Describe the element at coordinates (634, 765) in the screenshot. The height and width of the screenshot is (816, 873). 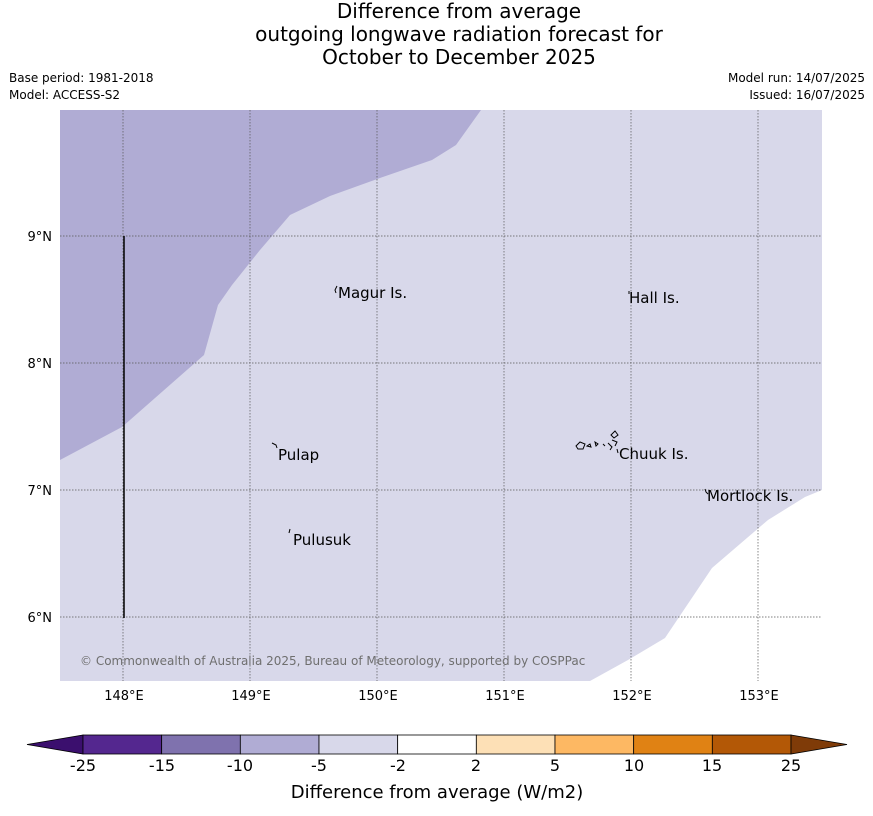
I see `colorbar-label: 10` at that location.